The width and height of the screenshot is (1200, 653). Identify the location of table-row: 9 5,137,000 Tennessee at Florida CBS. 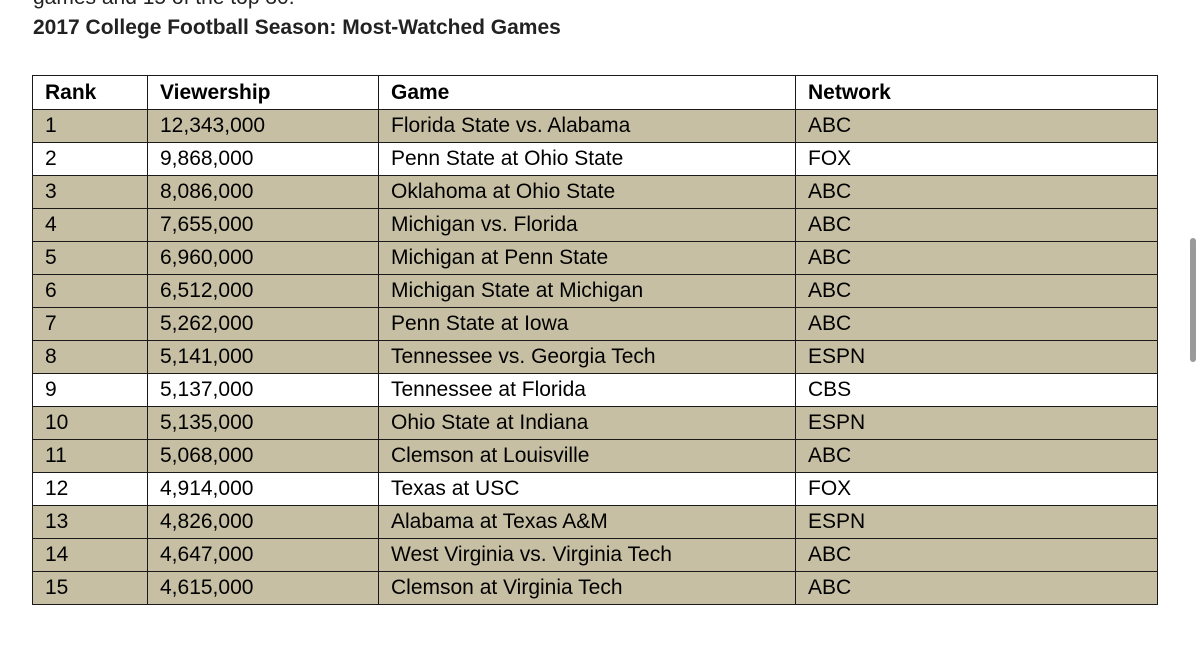
(595, 390).